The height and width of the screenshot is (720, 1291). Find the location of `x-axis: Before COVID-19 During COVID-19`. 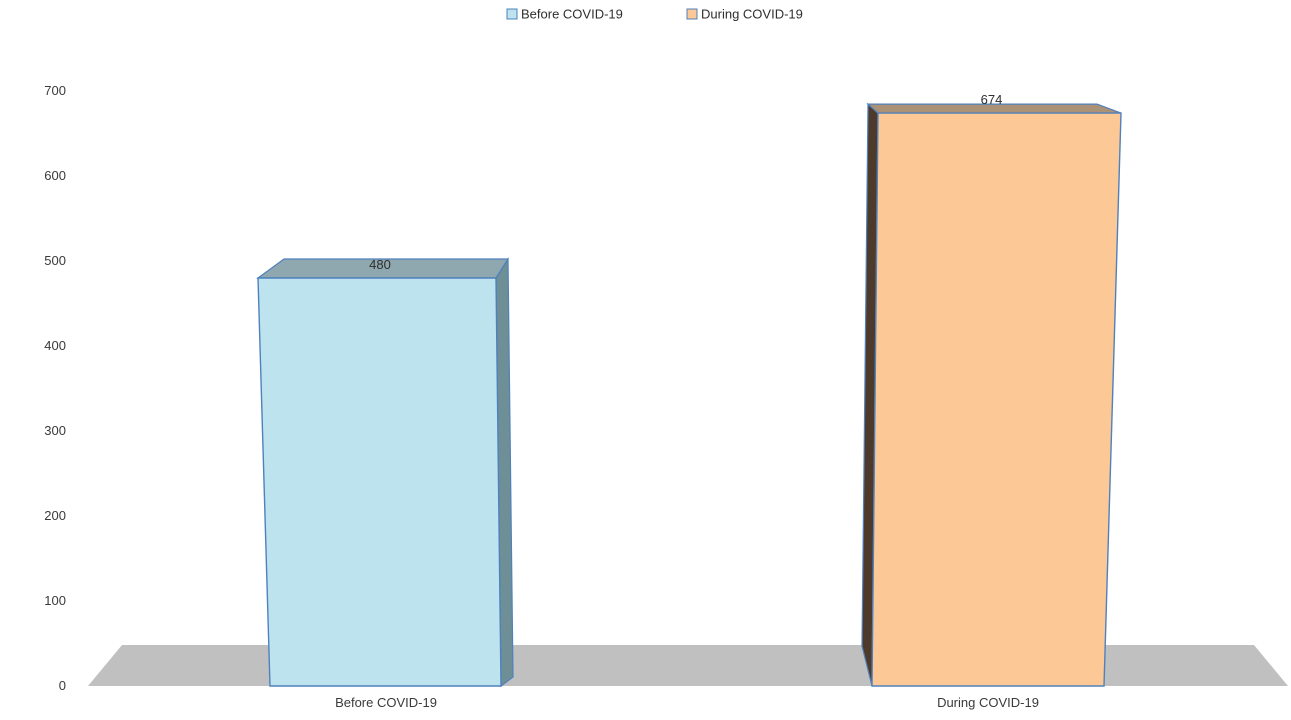

x-axis: Before COVID-19 During COVID-19 is located at coordinates (687, 702).